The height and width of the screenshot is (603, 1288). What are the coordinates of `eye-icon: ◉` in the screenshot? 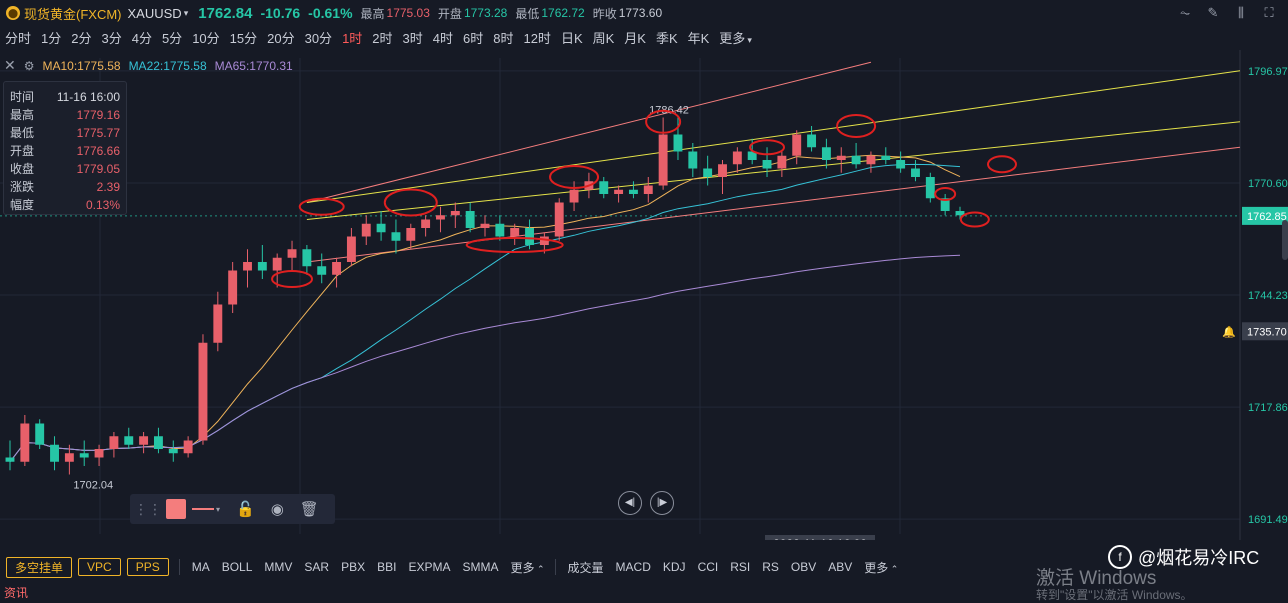 It's located at (277, 509).